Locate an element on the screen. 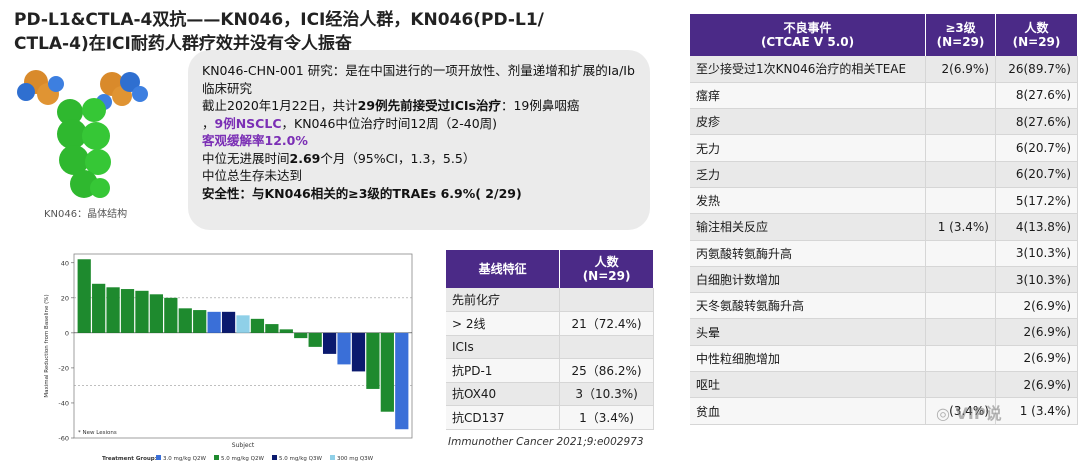 This screenshot has width=1080, height=466. baseline-row: ICIs is located at coordinates (550, 347).